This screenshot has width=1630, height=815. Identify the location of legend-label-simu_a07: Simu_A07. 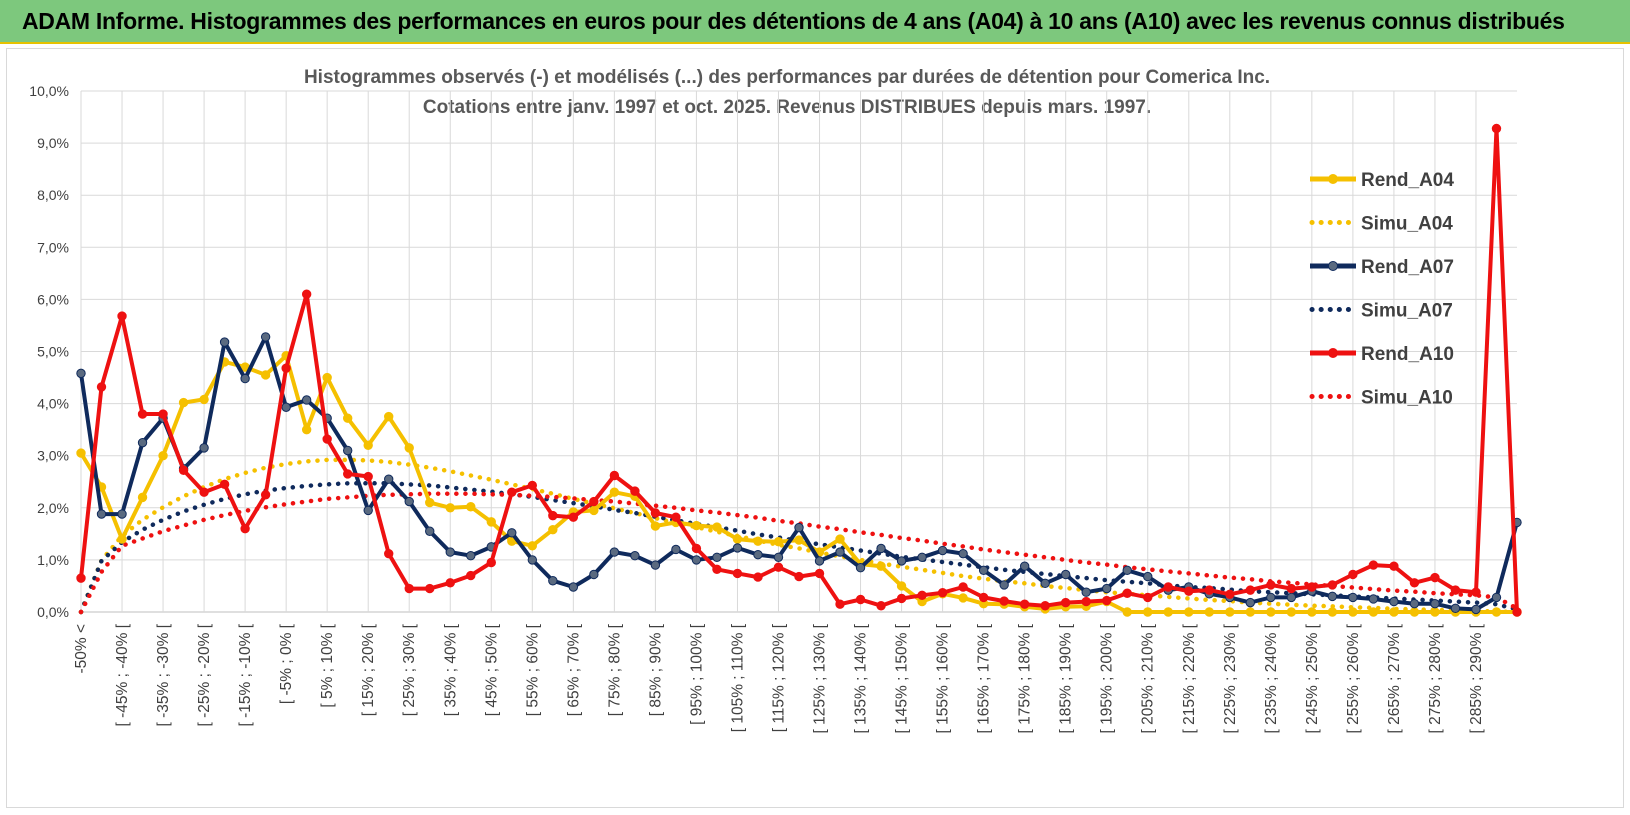
(1407, 311).